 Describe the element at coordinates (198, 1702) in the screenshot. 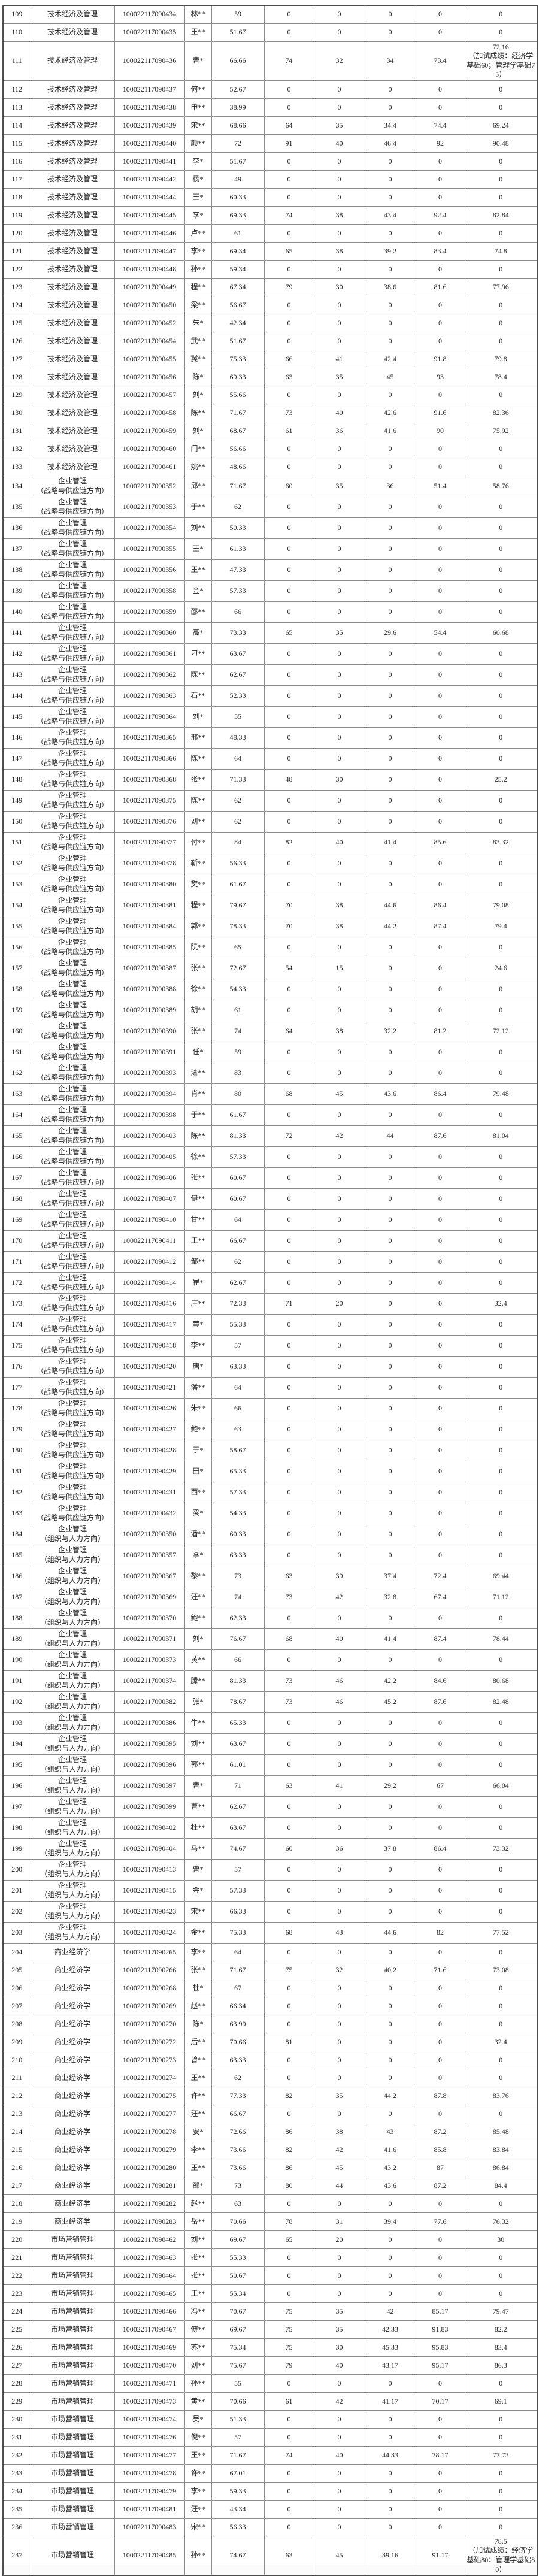

I see `cell-name: 张*` at that location.